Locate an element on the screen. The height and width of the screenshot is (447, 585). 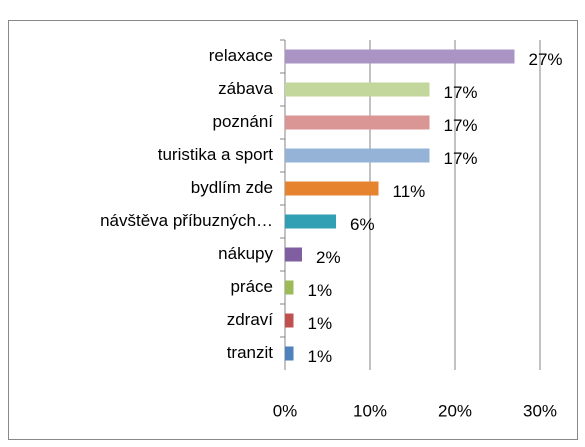
x-tick-label: 30% is located at coordinates (540, 410).